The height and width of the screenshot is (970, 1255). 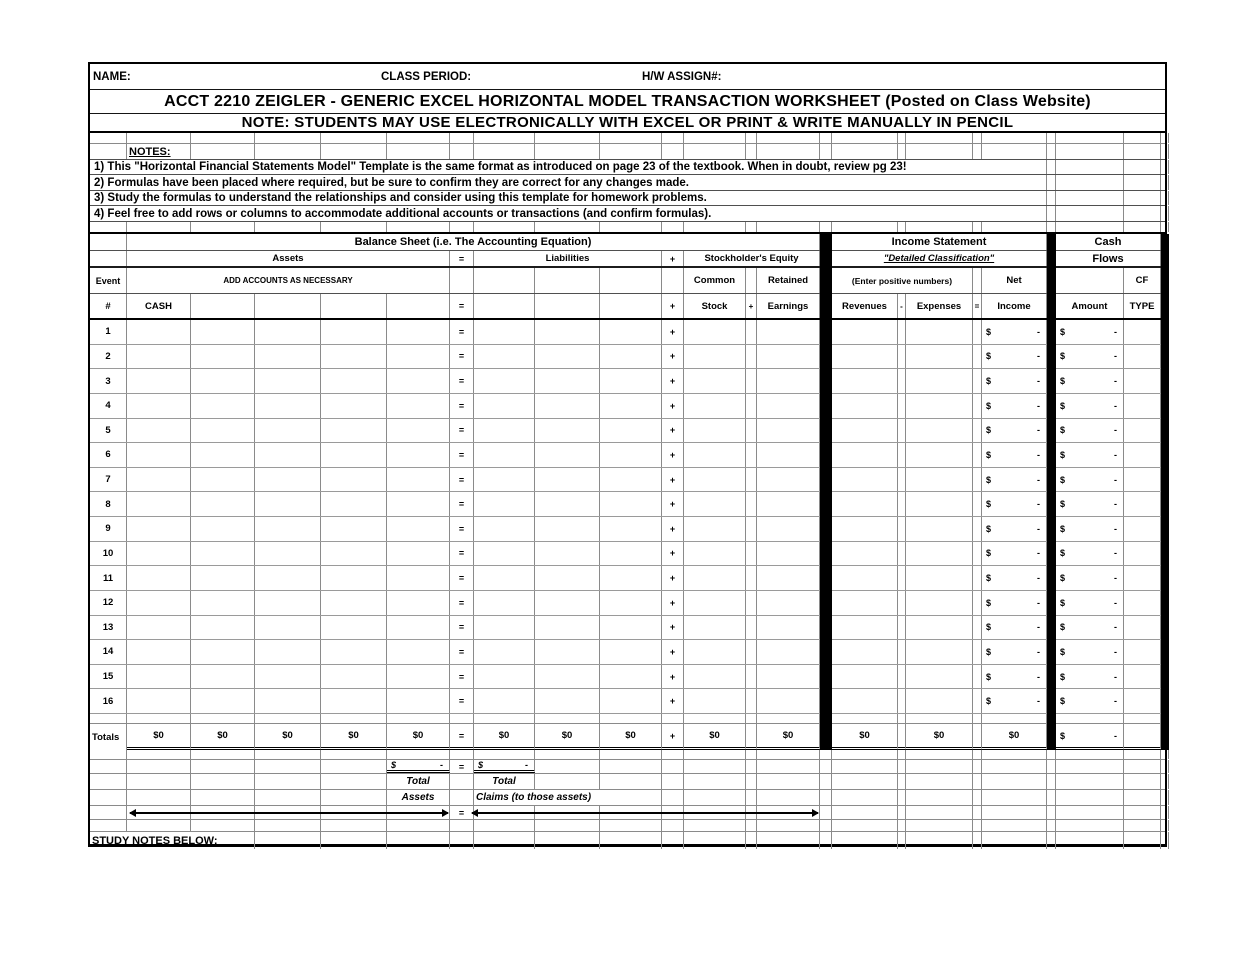 I want to click on earnings-header: Earnings, so click(x=788, y=306).